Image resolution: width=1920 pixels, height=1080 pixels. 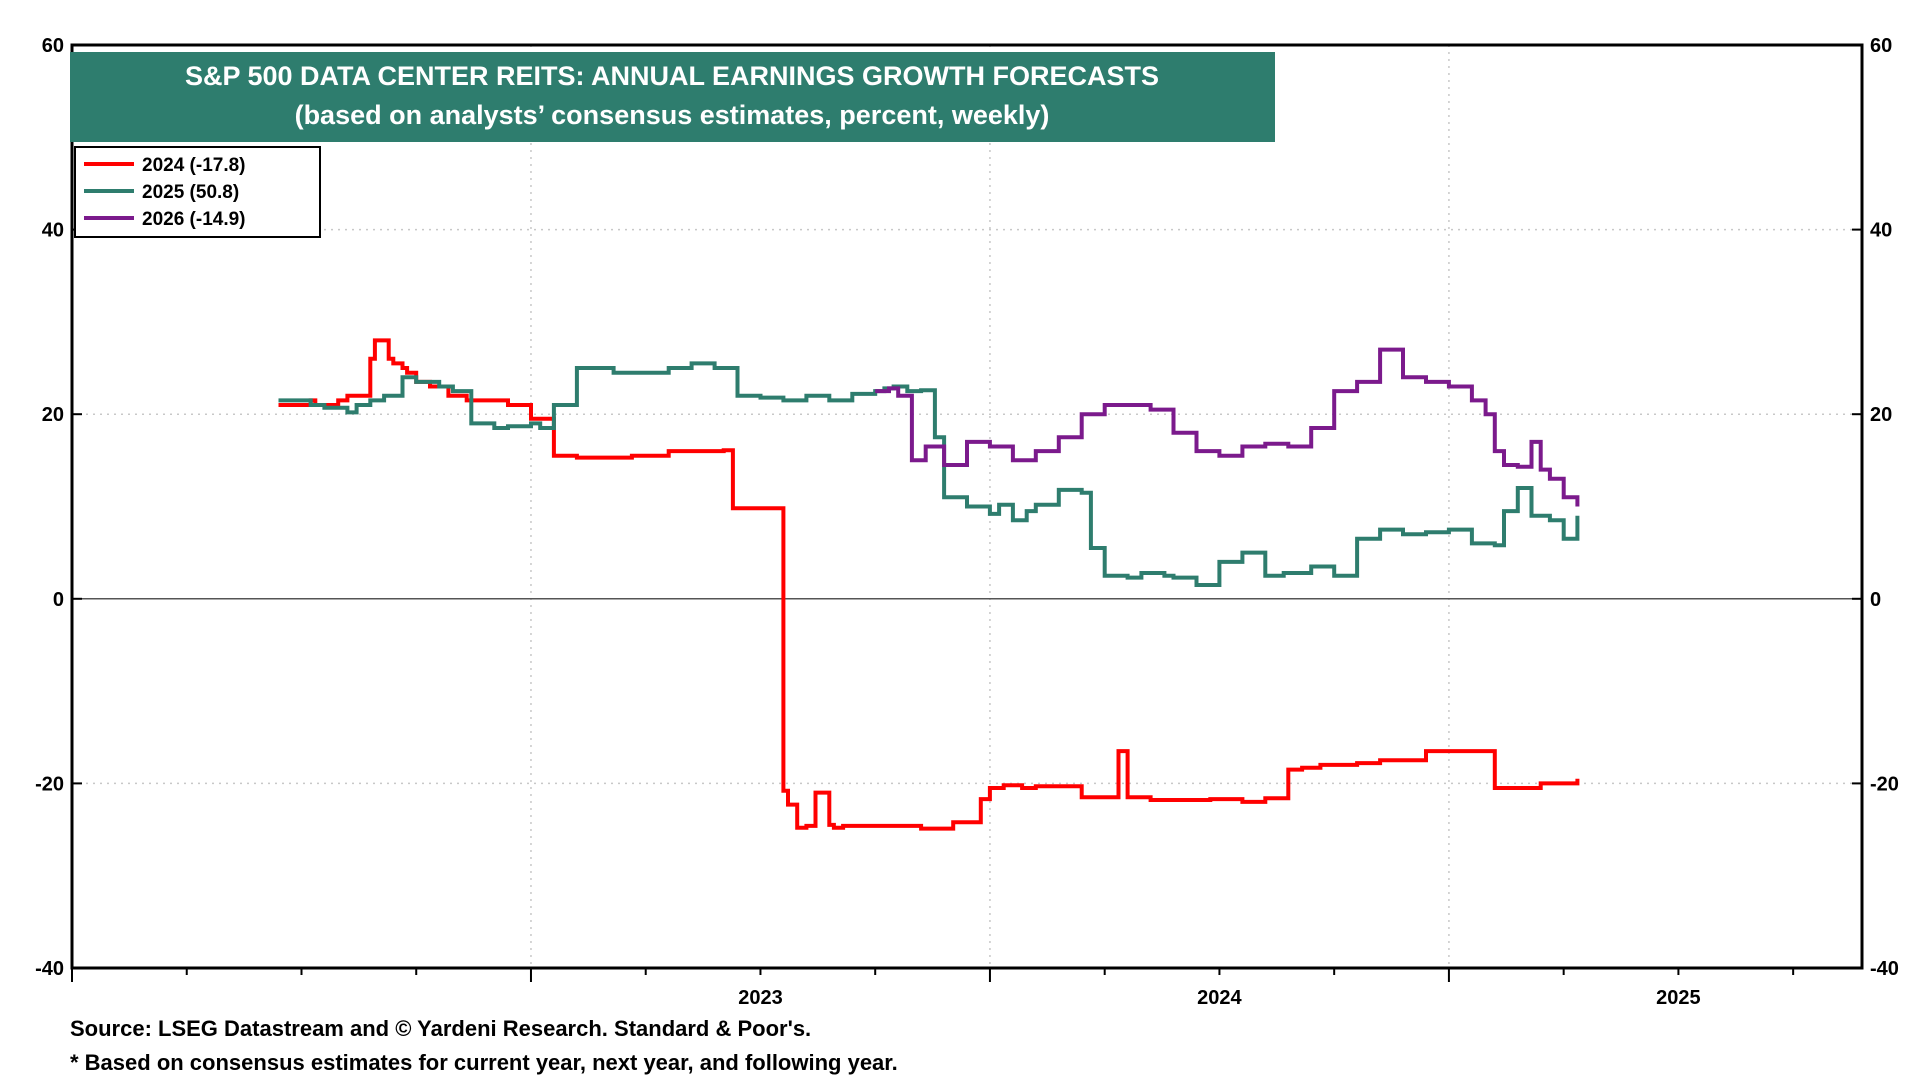 What do you see at coordinates (49, 784) in the screenshot?
I see `y-tick-label-left: -20` at bounding box center [49, 784].